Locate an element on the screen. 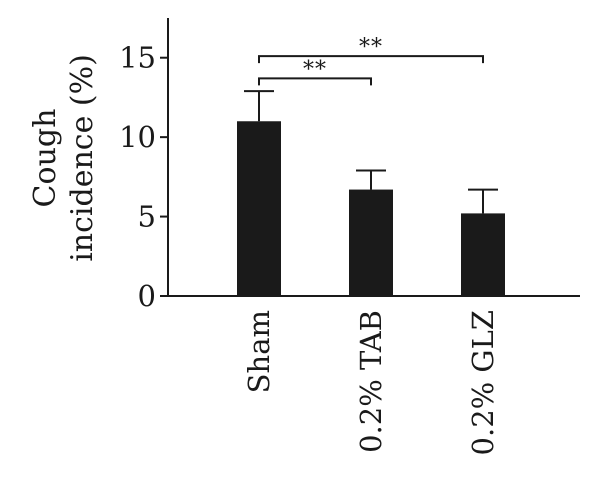 The height and width of the screenshot is (489, 600). error-bars is located at coordinates (371, 152).